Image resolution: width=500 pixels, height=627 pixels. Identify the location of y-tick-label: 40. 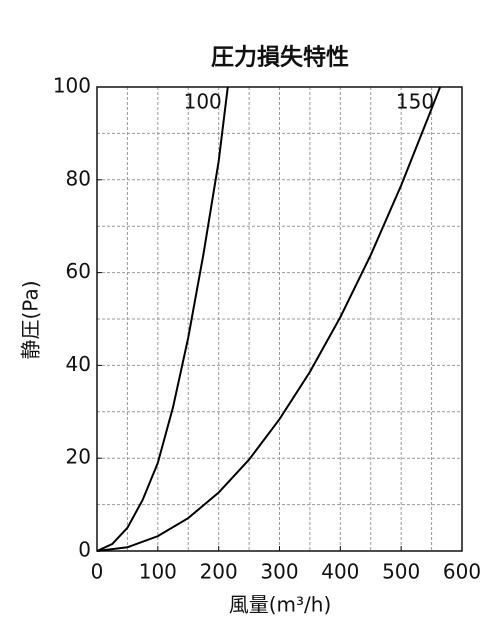
(78, 364).